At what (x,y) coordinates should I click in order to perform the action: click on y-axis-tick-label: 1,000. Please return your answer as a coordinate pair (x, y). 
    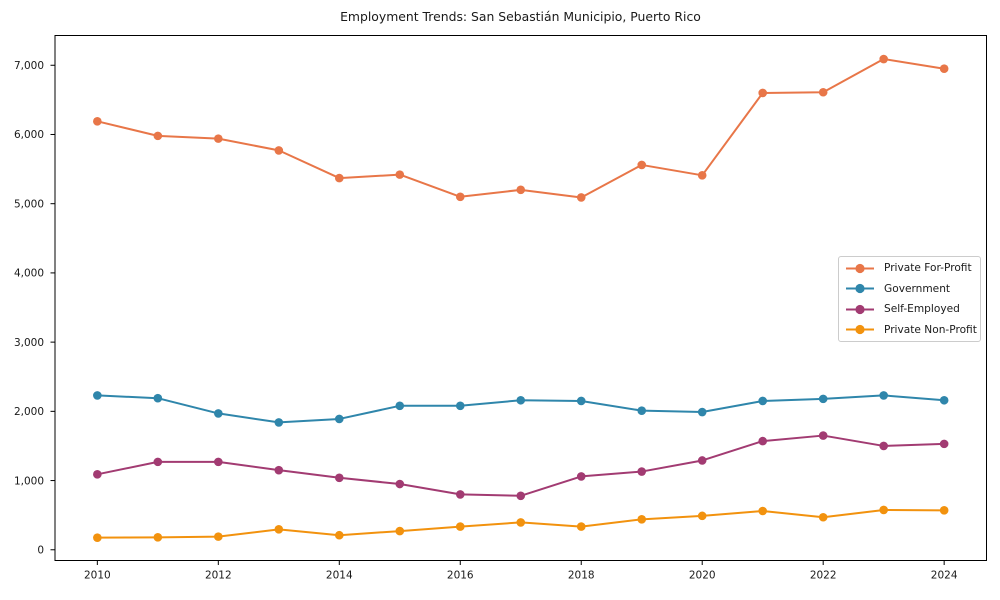
    Looking at the image, I should click on (29, 481).